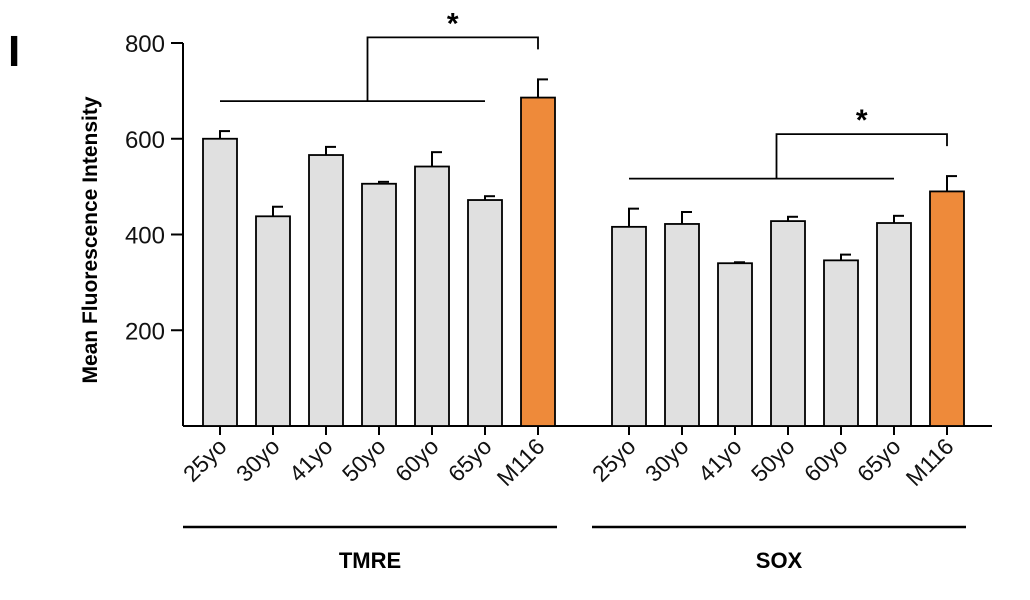 The height and width of the screenshot is (600, 1030). I want to click on y-tick-label: 600, so click(145, 140).